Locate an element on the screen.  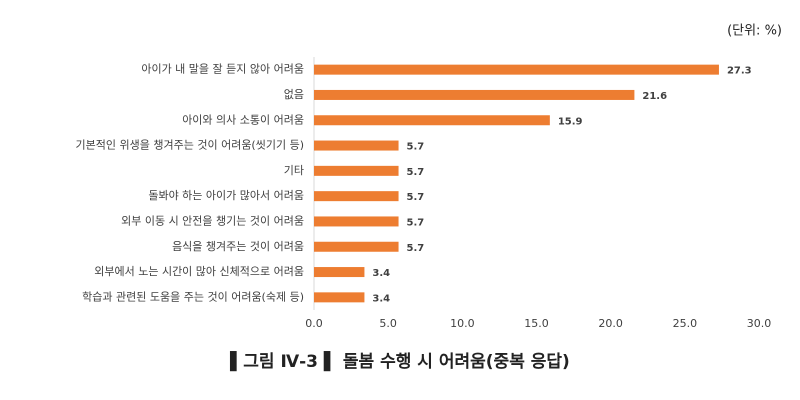
x-tick-label: 30.0 is located at coordinates (759, 323).